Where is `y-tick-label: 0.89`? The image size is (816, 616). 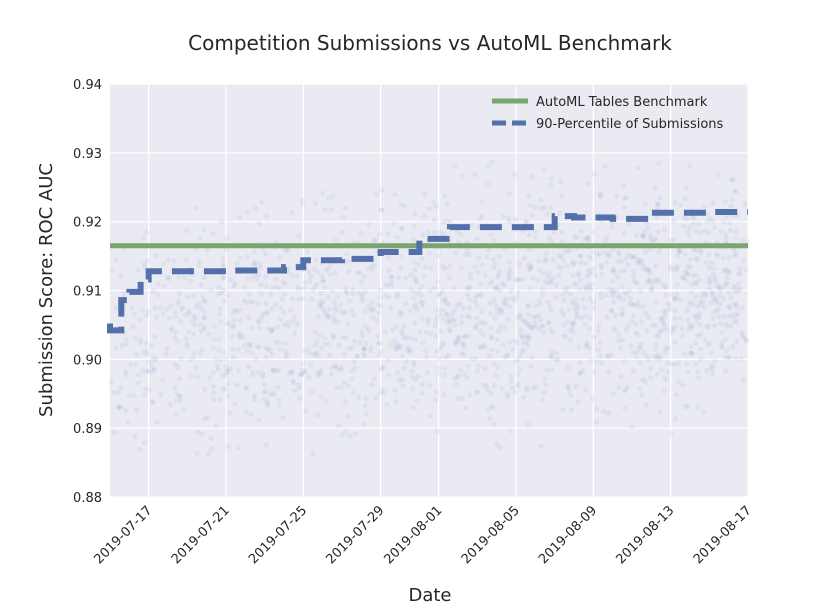 y-tick-label: 0.89 is located at coordinates (87, 429).